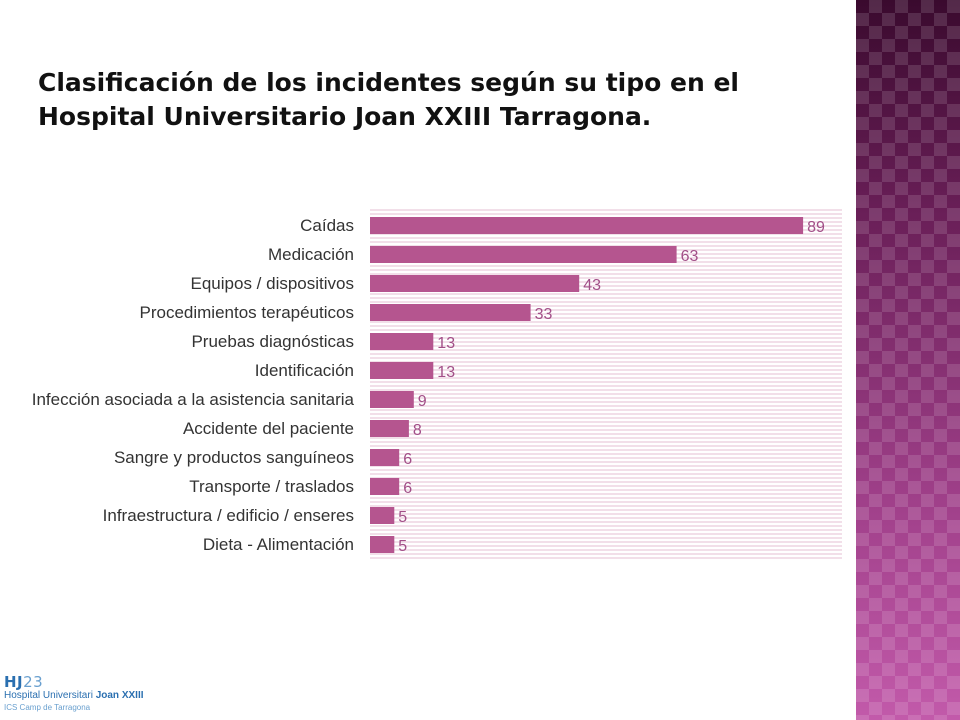  Describe the element at coordinates (272, 341) in the screenshot. I see `category-label: Pruebas diagnósticas` at that location.